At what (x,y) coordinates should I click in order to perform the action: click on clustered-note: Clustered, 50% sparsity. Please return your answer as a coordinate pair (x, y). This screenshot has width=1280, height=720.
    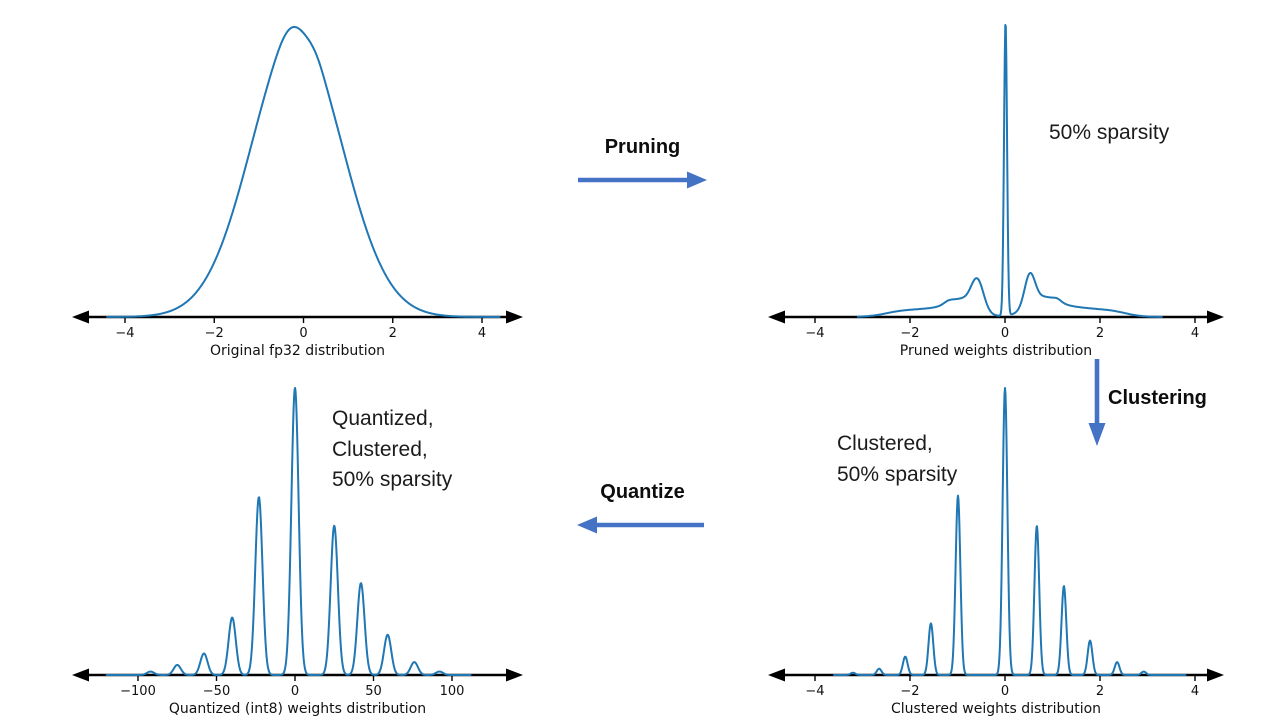
    Looking at the image, I should click on (897, 459).